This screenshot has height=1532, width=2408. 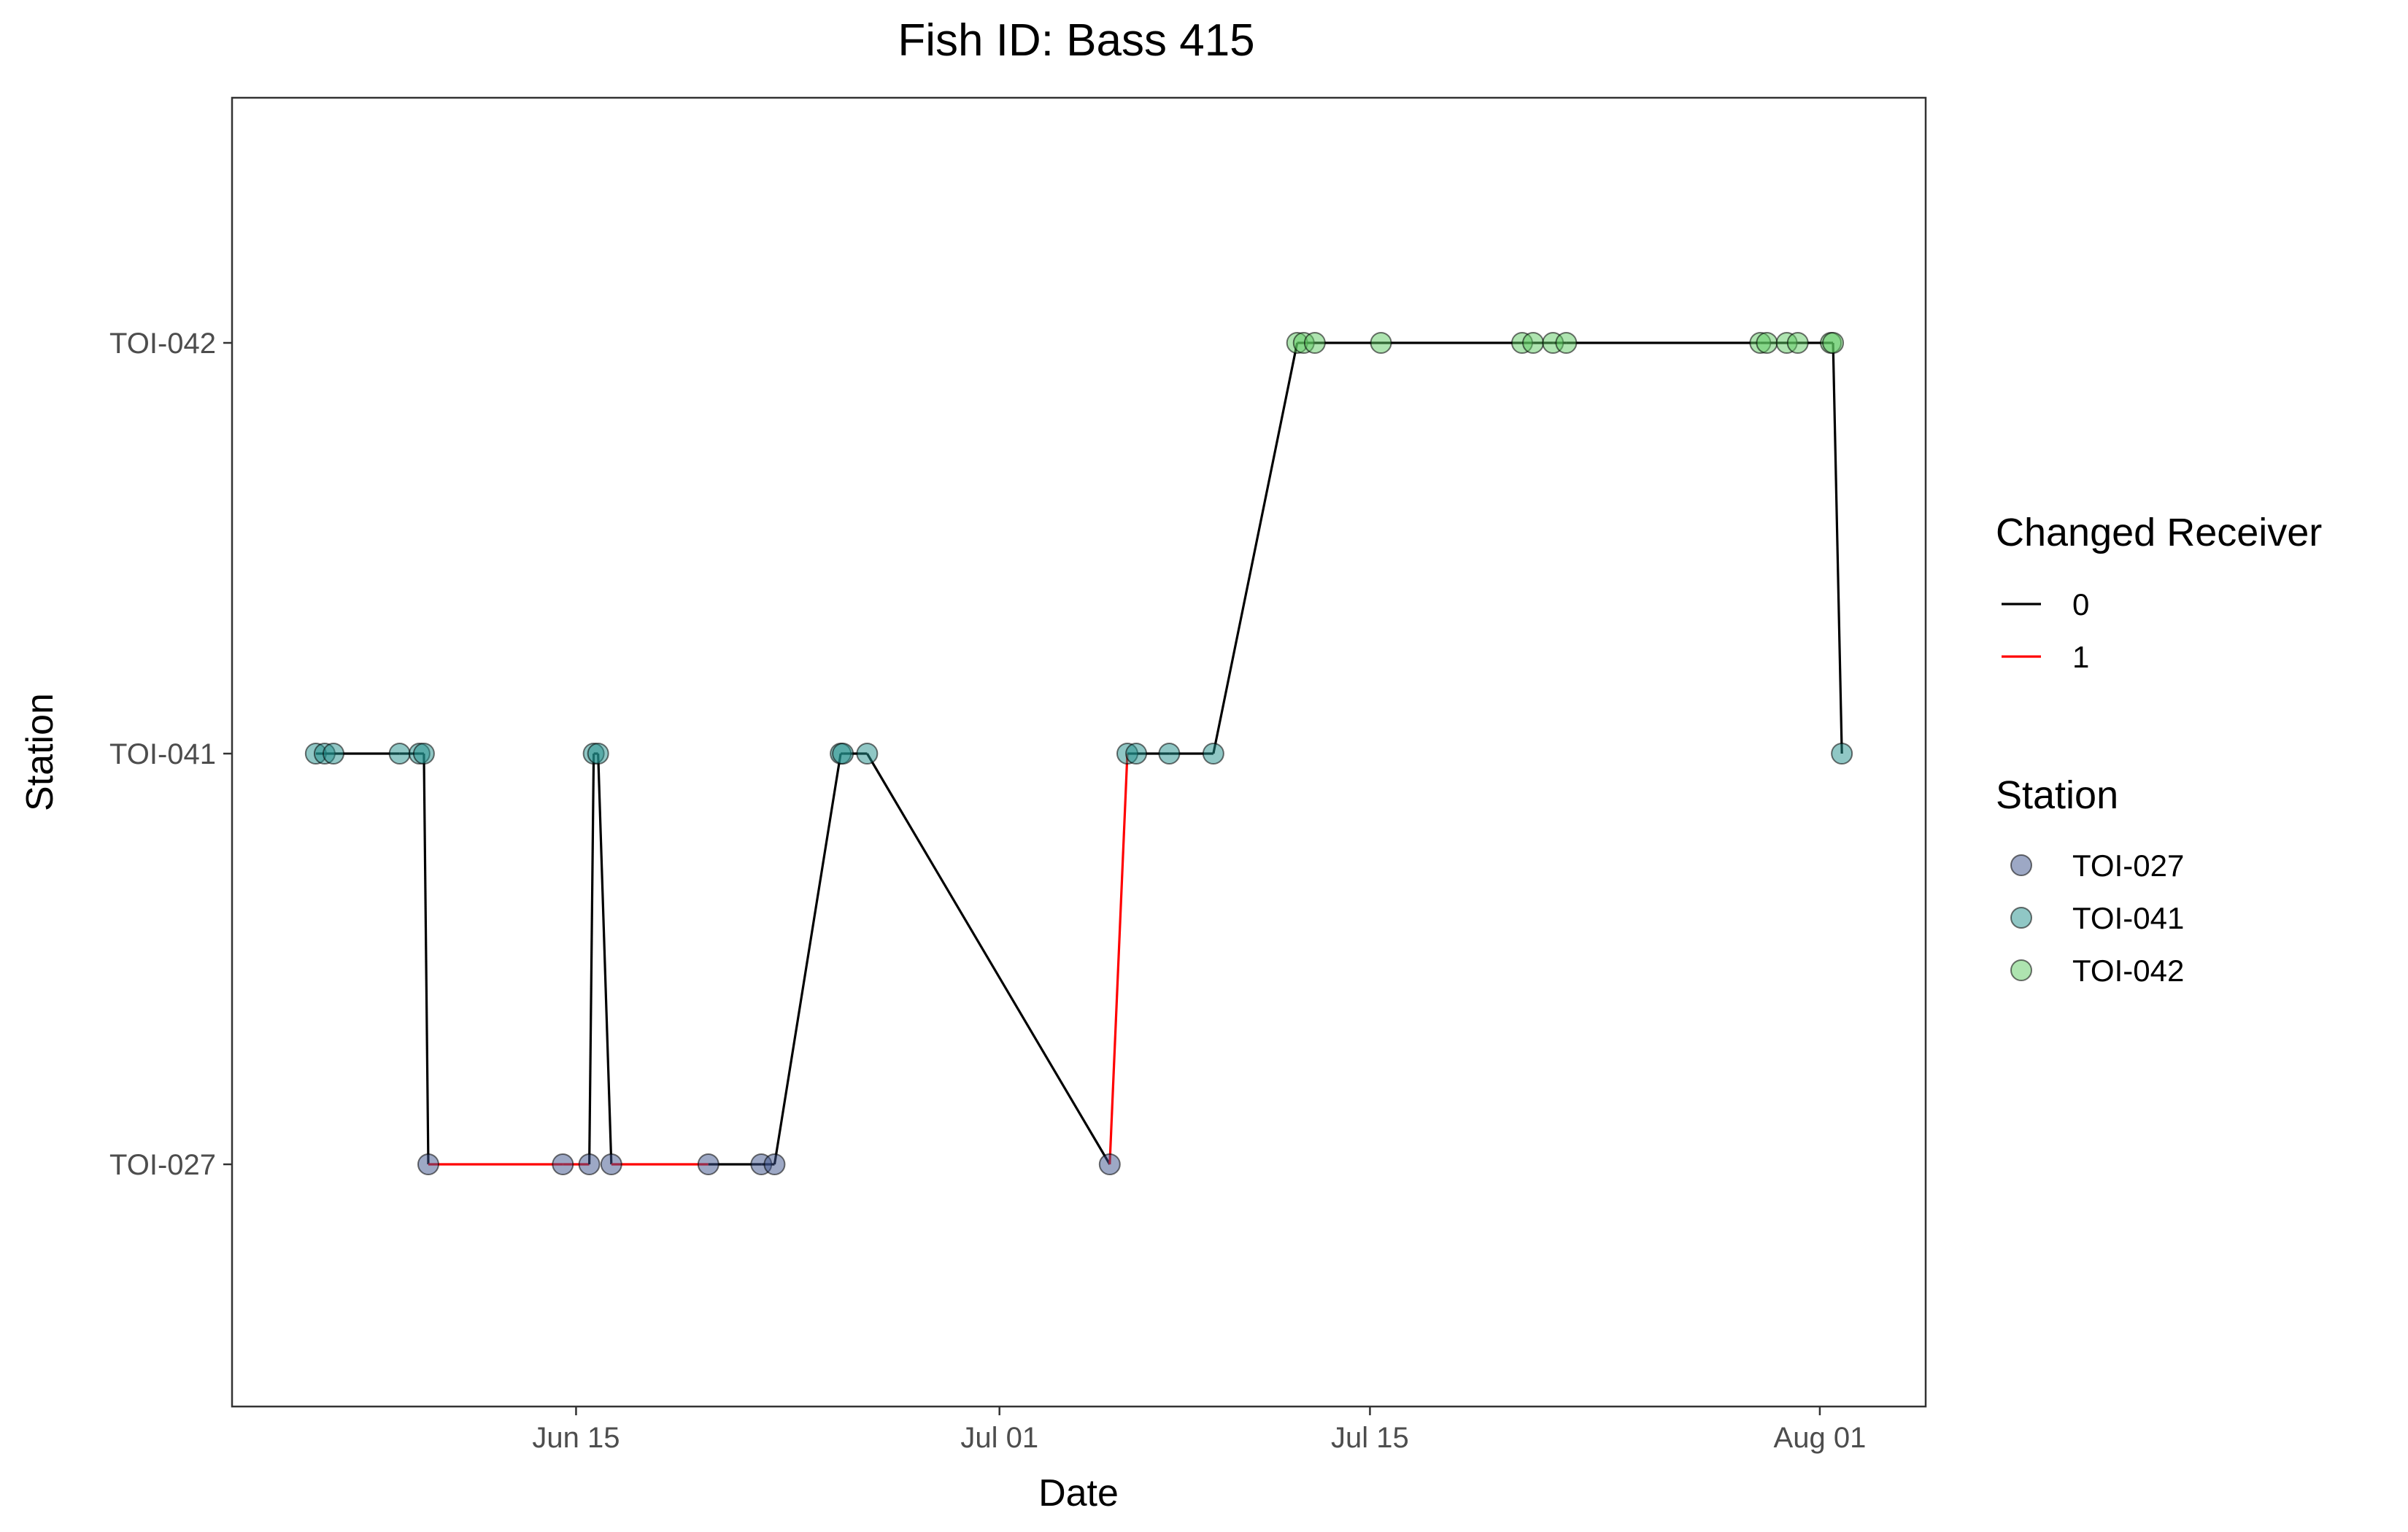 I want to click on x-tick-label: Jul 01, so click(x=999, y=1438).